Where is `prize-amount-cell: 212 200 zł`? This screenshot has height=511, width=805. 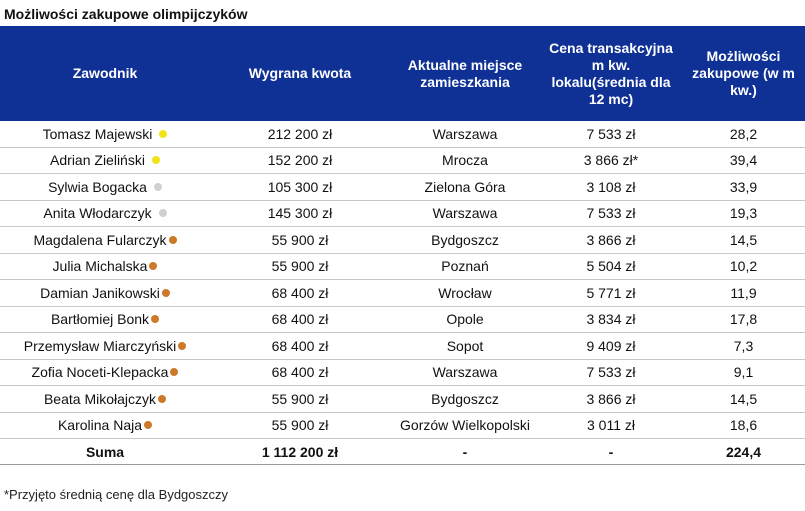
prize-amount-cell: 212 200 zł is located at coordinates (300, 134).